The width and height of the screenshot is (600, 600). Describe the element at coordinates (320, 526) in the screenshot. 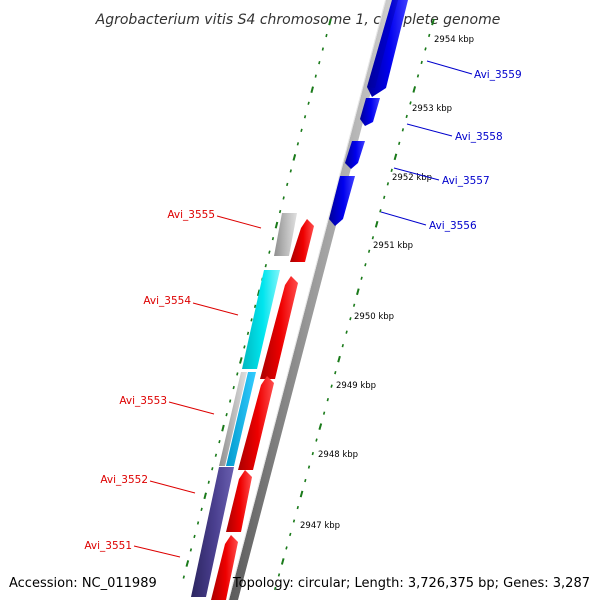

I see `kbp-tick-label: 2947 kbp` at that location.